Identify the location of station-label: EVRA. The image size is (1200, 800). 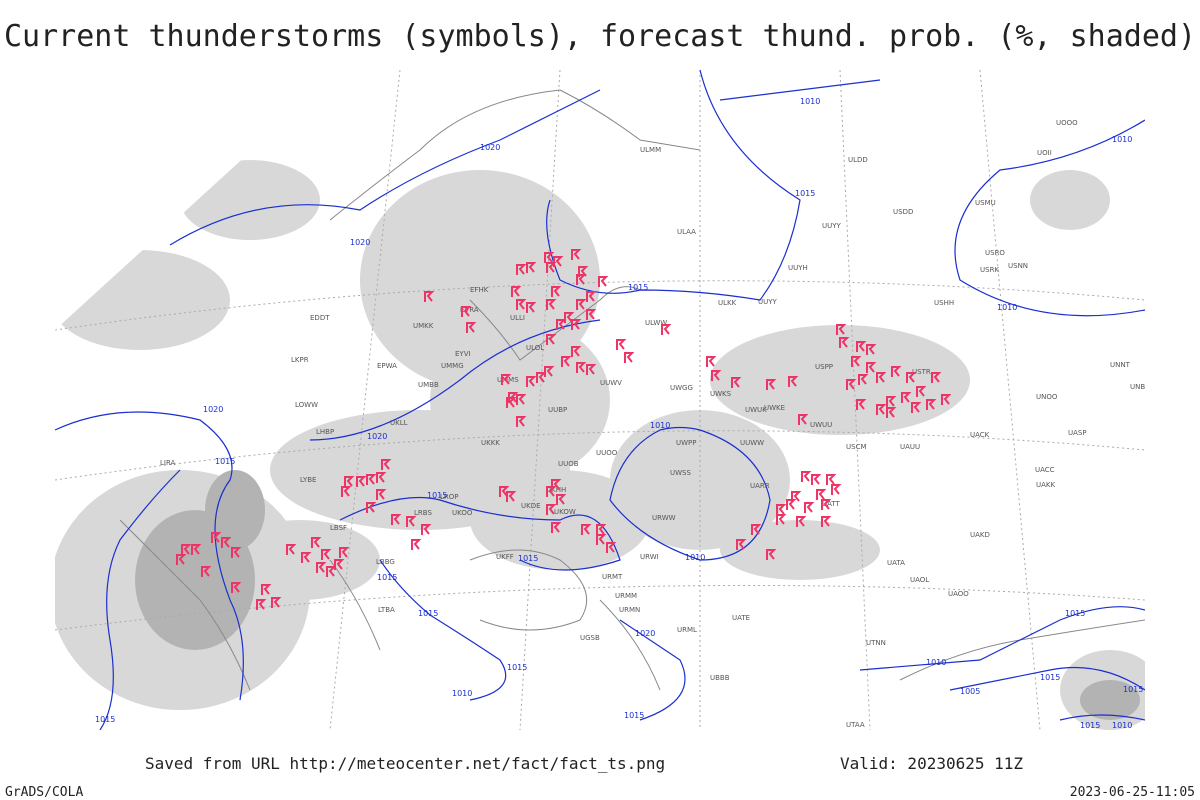
(469, 310).